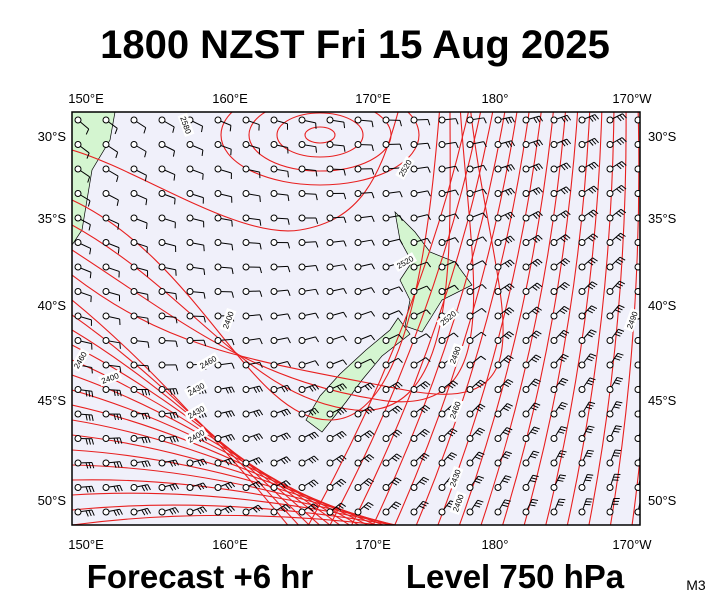 The height and width of the screenshot is (600, 711). Describe the element at coordinates (52, 136) in the screenshot. I see `latitude-label: 30°S` at that location.